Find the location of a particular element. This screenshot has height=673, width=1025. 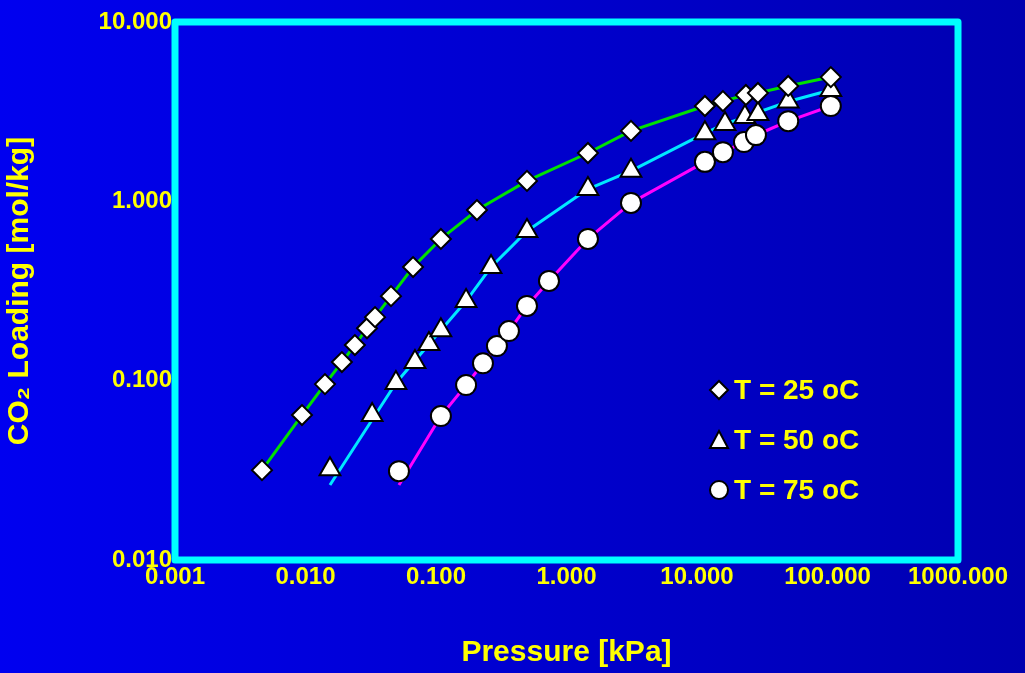

y-tick-label: 10.000 is located at coordinates (135, 20).